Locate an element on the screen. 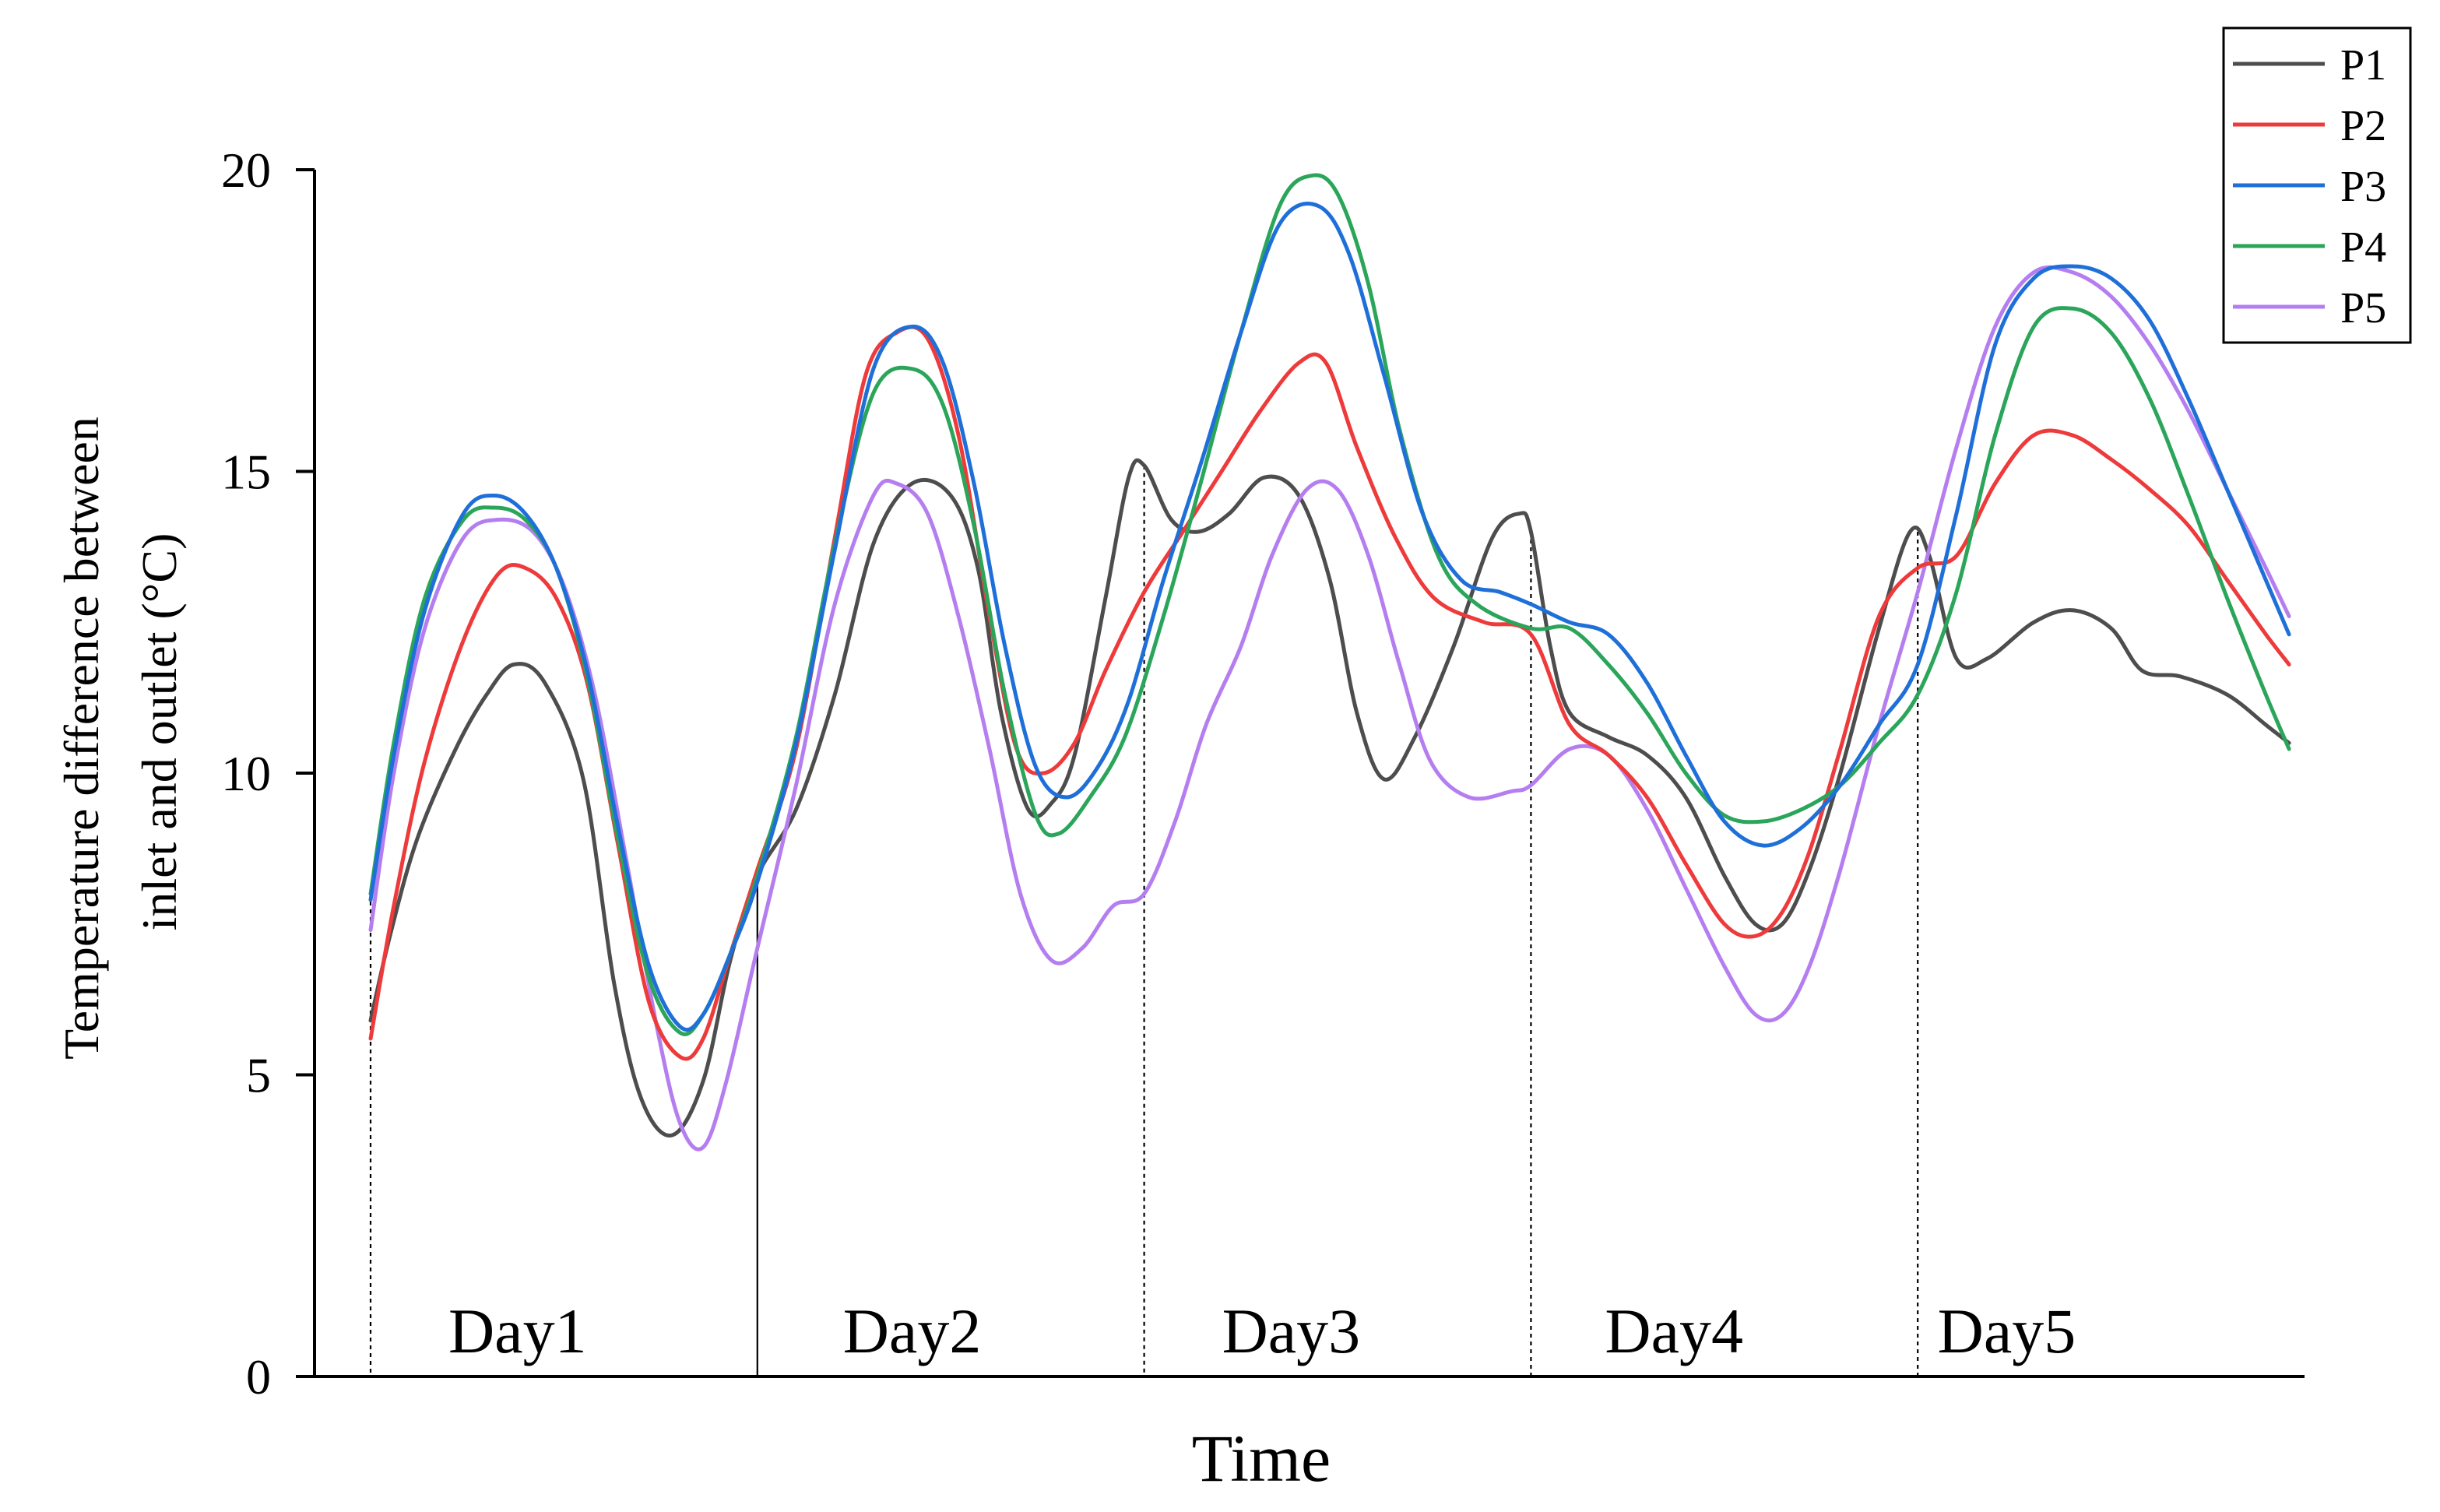  day-labels: Day1 Day2 Day3 Day4 Day5 is located at coordinates (1262, 1331).